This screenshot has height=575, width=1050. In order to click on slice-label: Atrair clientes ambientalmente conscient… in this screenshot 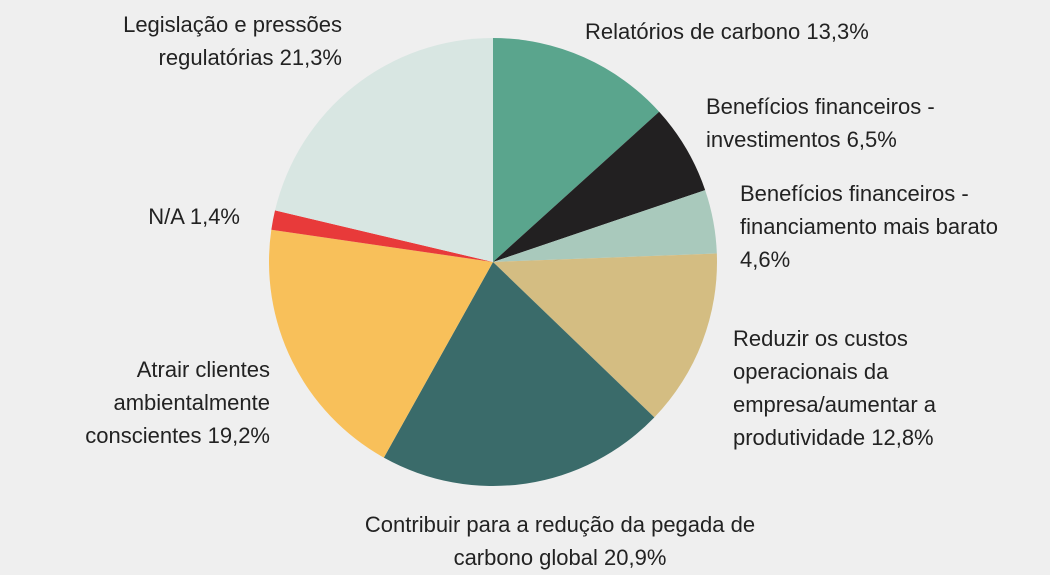, I will do `click(145, 402)`.